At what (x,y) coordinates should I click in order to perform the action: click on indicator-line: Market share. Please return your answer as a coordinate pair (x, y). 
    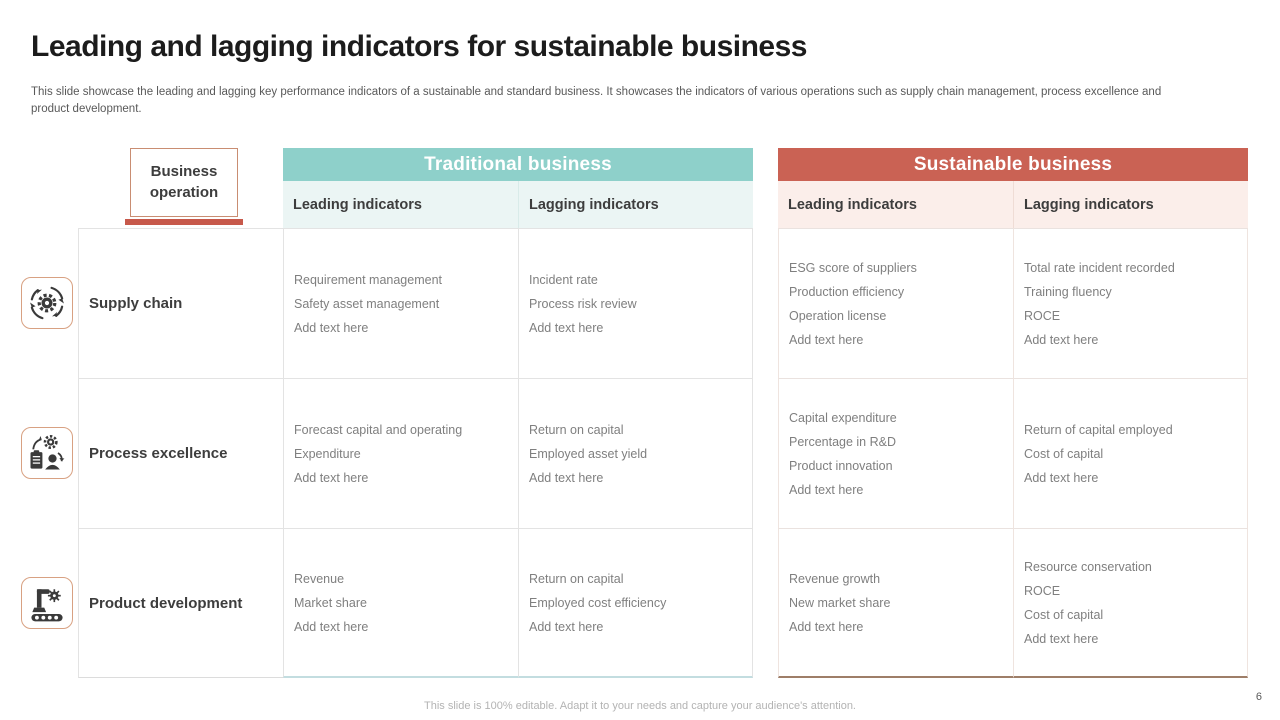
    Looking at the image, I should click on (330, 602).